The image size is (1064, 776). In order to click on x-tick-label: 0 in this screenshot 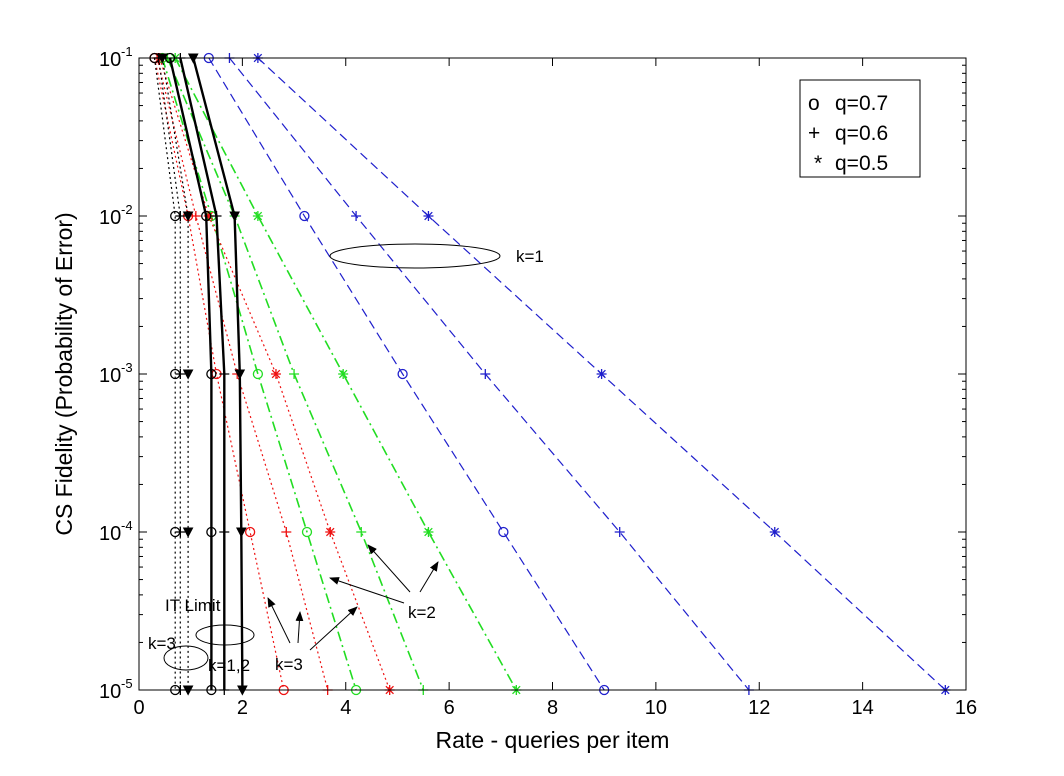, I will do `click(138, 708)`.